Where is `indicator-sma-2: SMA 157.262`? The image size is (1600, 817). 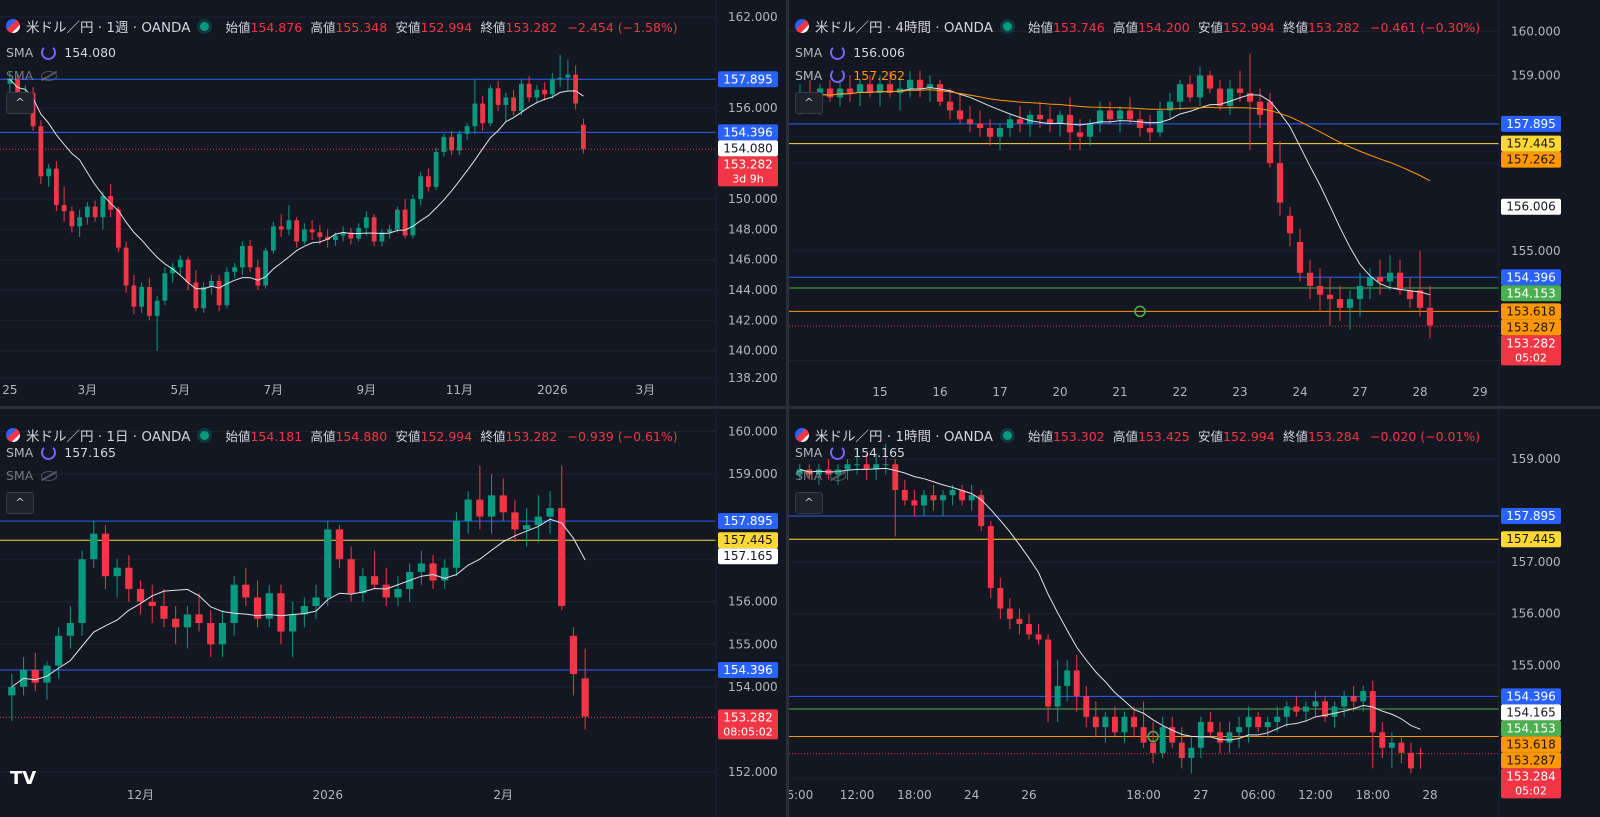 indicator-sma-2: SMA 157.262 is located at coordinates (850, 75).